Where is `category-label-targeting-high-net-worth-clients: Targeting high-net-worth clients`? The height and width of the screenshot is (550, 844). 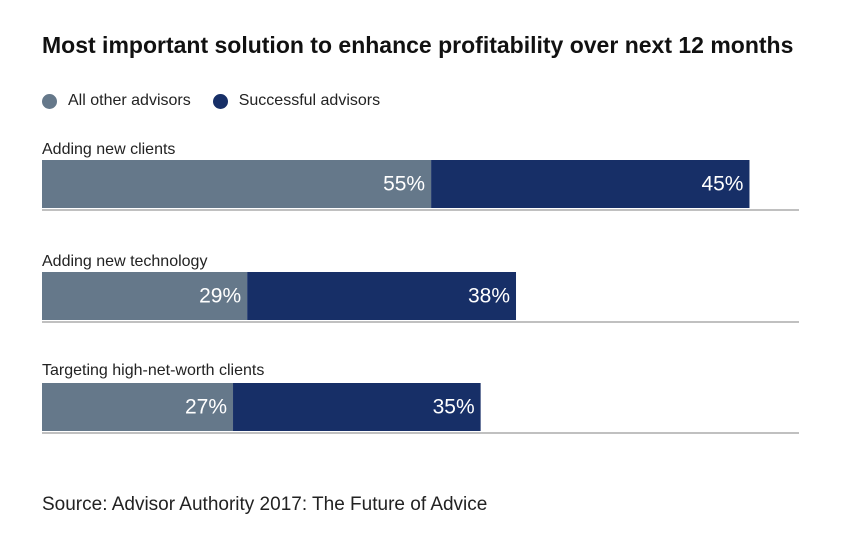 category-label-targeting-high-net-worth-clients: Targeting high-net-worth clients is located at coordinates (153, 370).